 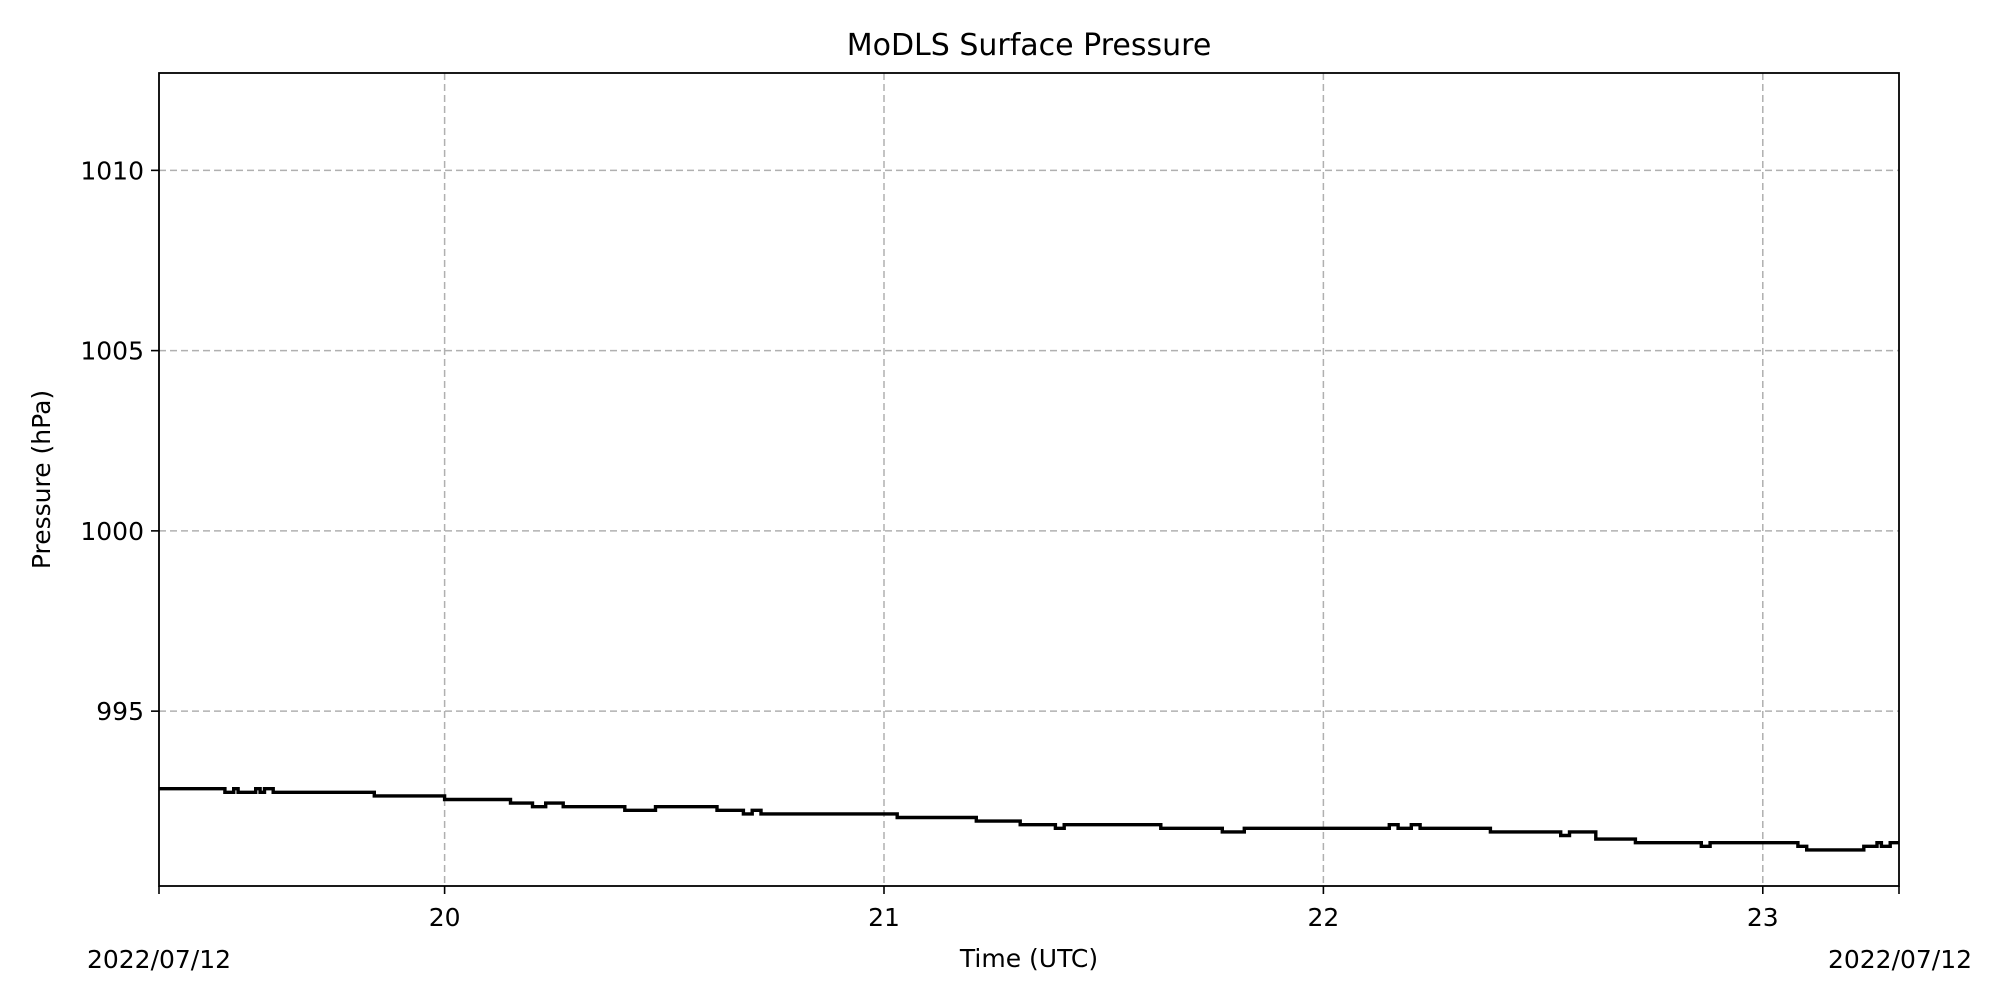 I want to click on y-tick-label: 995, so click(x=120, y=711).